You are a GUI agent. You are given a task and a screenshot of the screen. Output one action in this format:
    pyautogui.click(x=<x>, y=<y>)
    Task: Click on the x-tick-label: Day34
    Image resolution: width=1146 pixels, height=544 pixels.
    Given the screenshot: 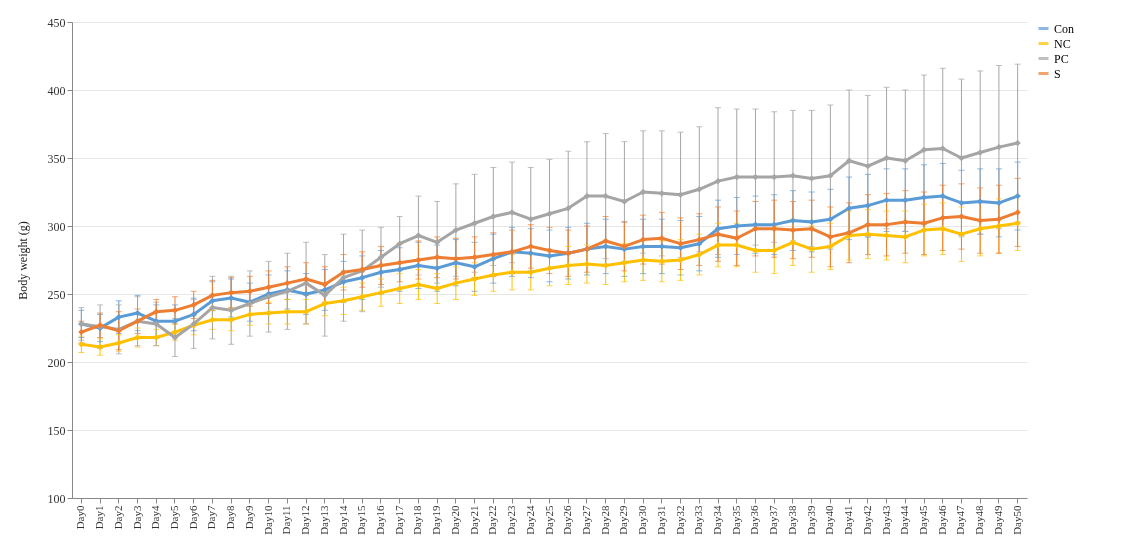 What is the action you would take?
    pyautogui.click(x=717, y=520)
    